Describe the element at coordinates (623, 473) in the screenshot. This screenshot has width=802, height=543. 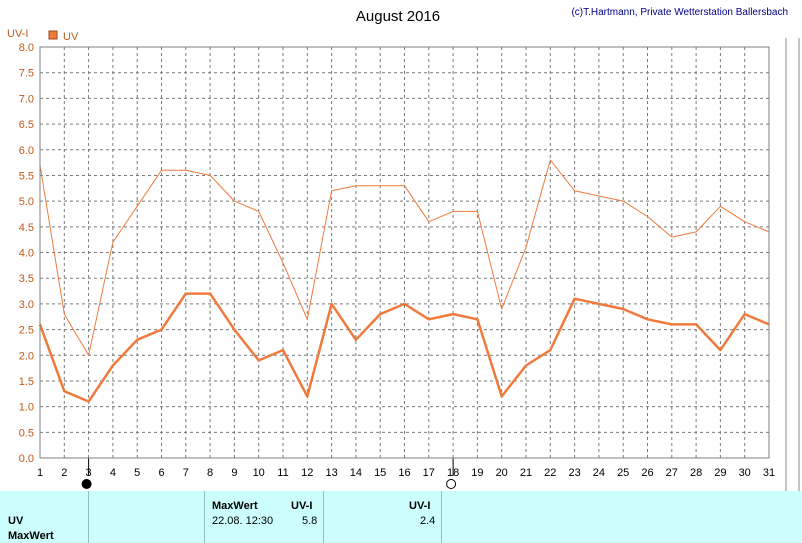
I see `x-tick-label: 25` at that location.